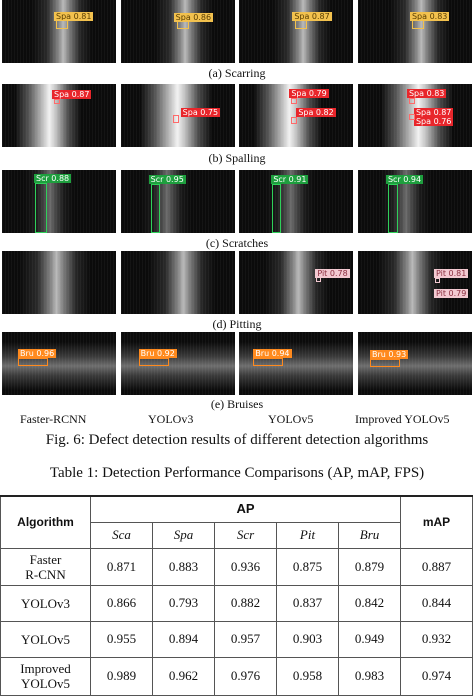 Image resolution: width=474 pixels, height=696 pixels. What do you see at coordinates (237, 31) in the screenshot?
I see `figure-row-scarring: Spa 0.81 Spa 0.86 Spa 0.87 Spa 0.83` at bounding box center [237, 31].